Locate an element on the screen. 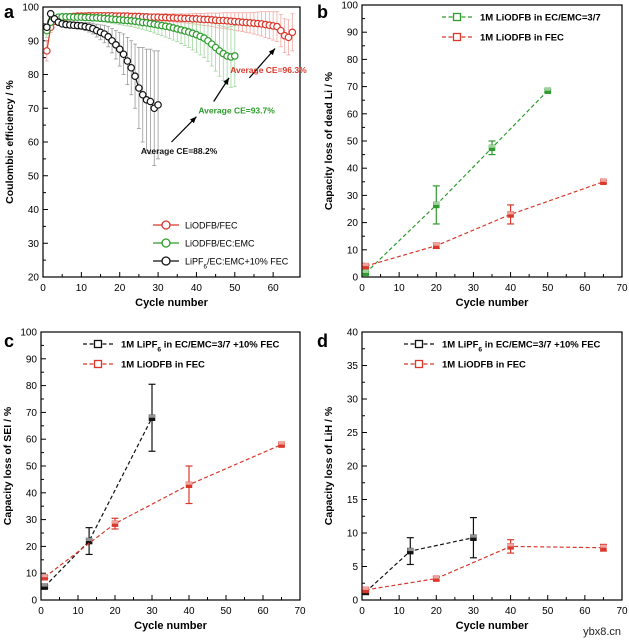  y-tick-label: 5 is located at coordinates (355, 567).